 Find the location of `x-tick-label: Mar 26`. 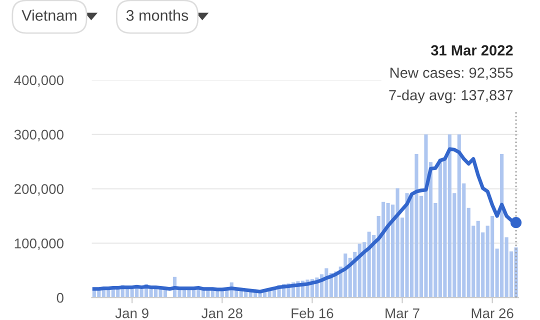

x-tick-label: Mar 26 is located at coordinates (493, 313).